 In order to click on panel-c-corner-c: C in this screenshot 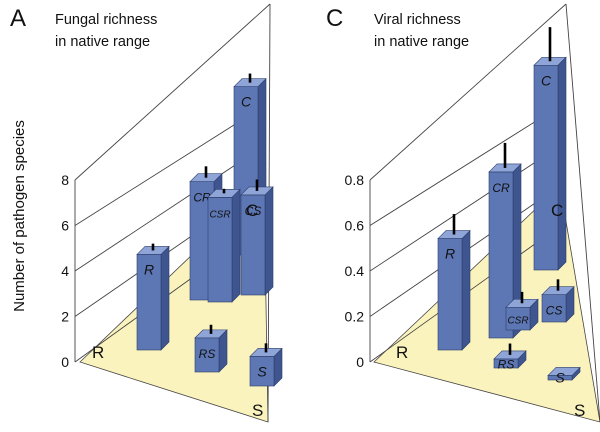, I will do `click(557, 210)`.